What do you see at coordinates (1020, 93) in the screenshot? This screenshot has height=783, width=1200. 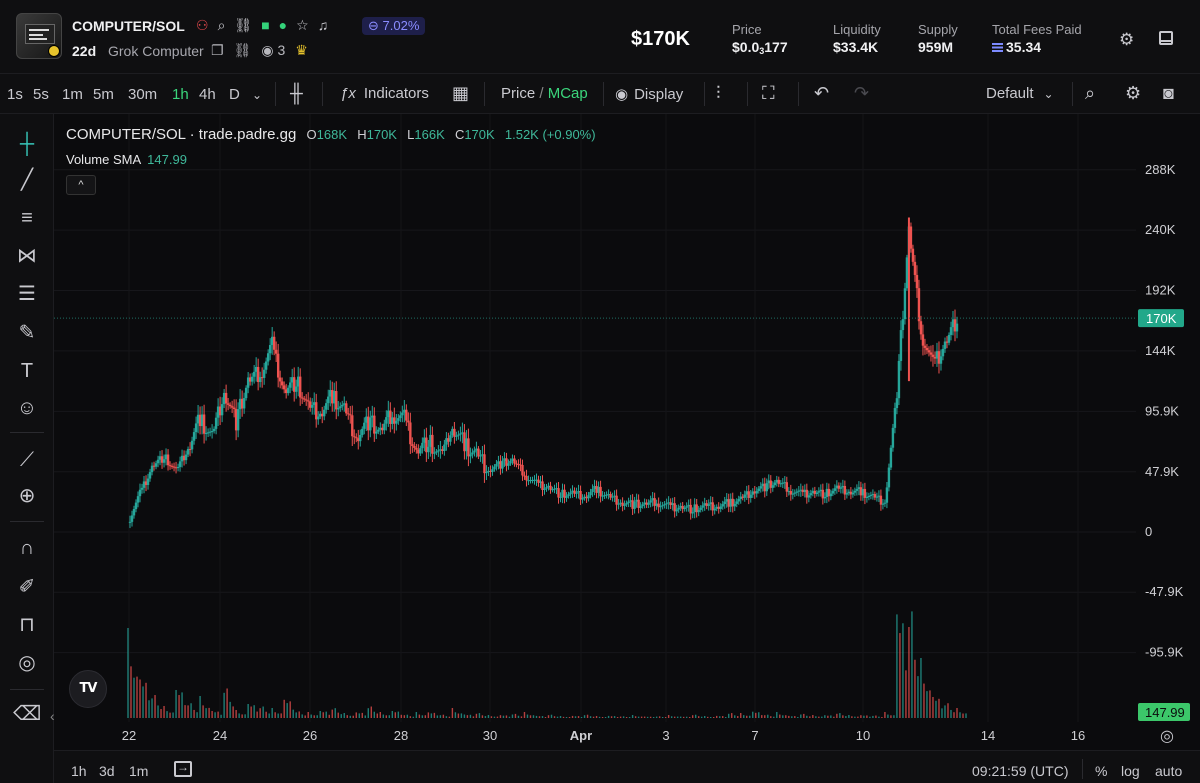 I see `layout-select: Default ⌄` at bounding box center [1020, 93].